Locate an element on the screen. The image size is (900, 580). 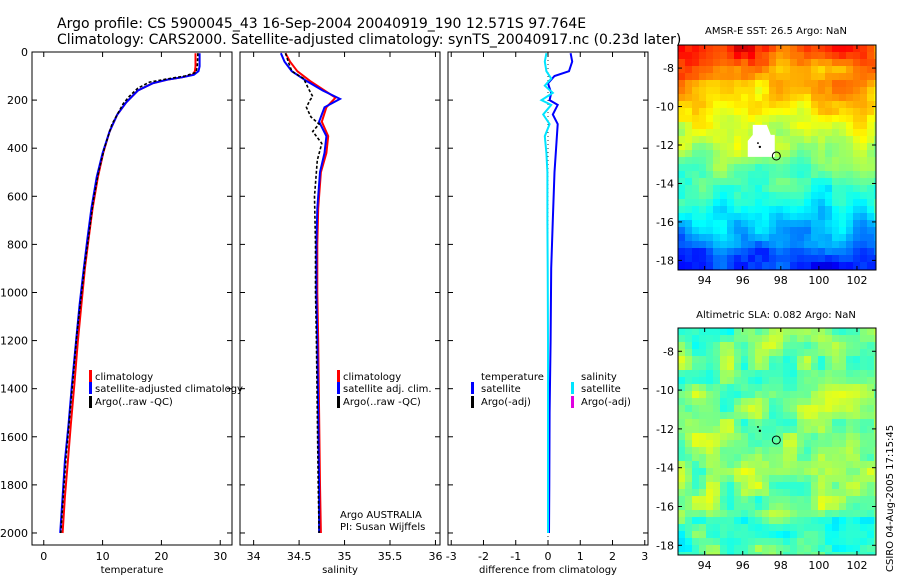
legend-label-sal-argo: Argo(-adj) is located at coordinates (606, 402).